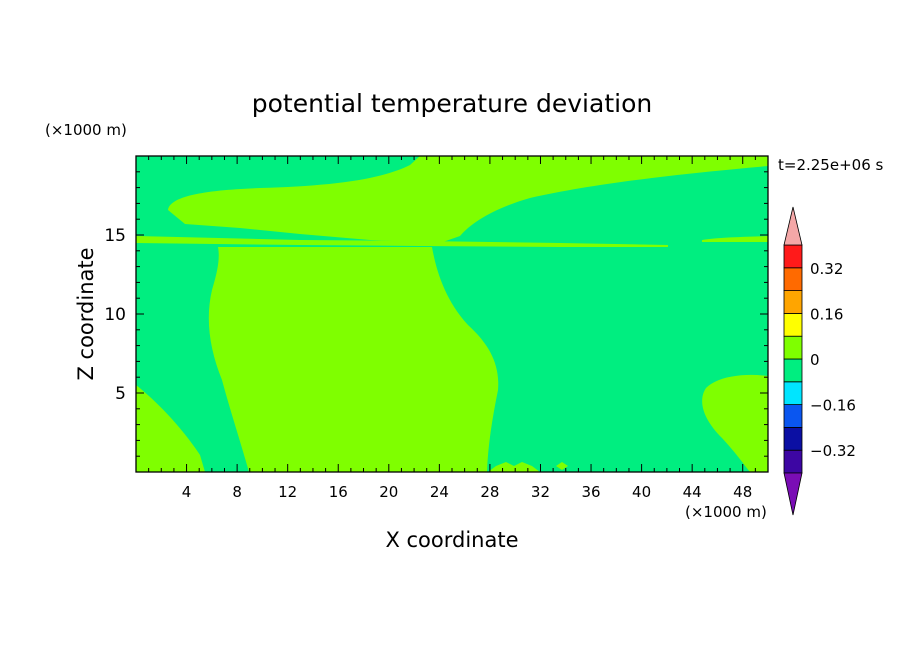 The image size is (904, 654). I want to click on colorbar-label: 0.32, so click(826, 269).